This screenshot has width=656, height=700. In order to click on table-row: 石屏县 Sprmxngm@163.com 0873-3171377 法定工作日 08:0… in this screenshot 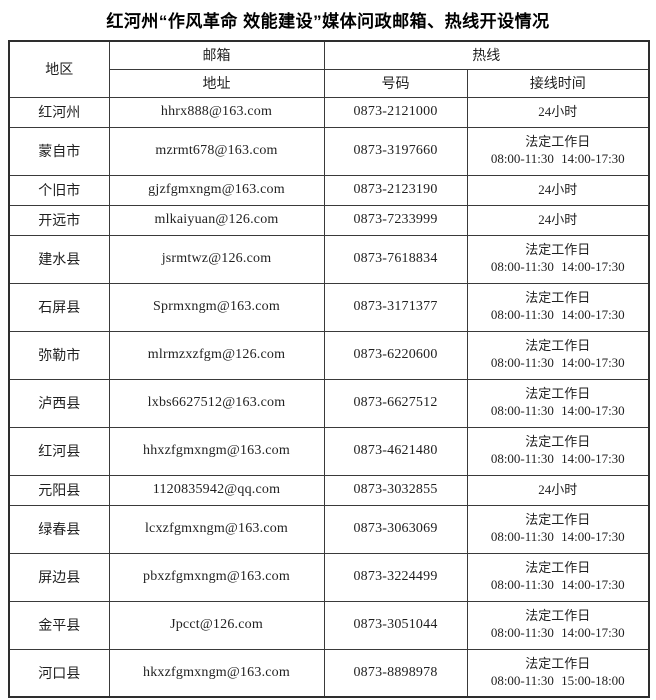, I will do `click(329, 307)`.